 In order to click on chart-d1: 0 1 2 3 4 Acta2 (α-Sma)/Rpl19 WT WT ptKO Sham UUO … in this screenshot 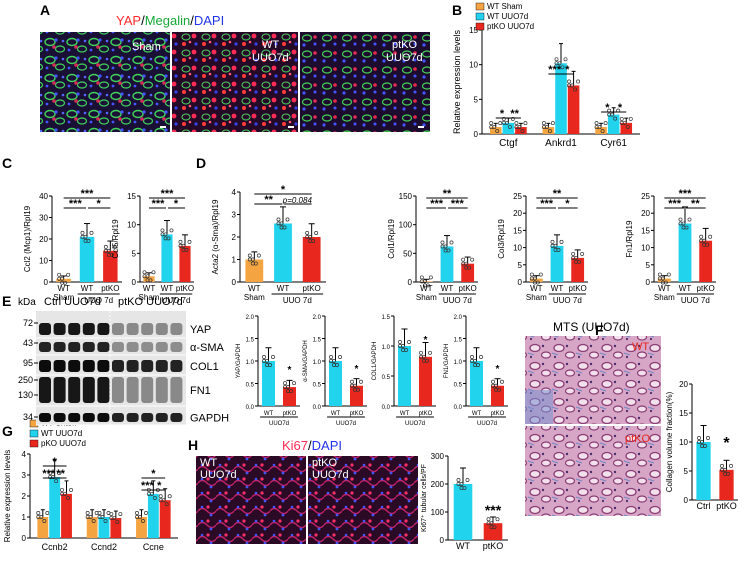, I will do `click(268, 244)`.